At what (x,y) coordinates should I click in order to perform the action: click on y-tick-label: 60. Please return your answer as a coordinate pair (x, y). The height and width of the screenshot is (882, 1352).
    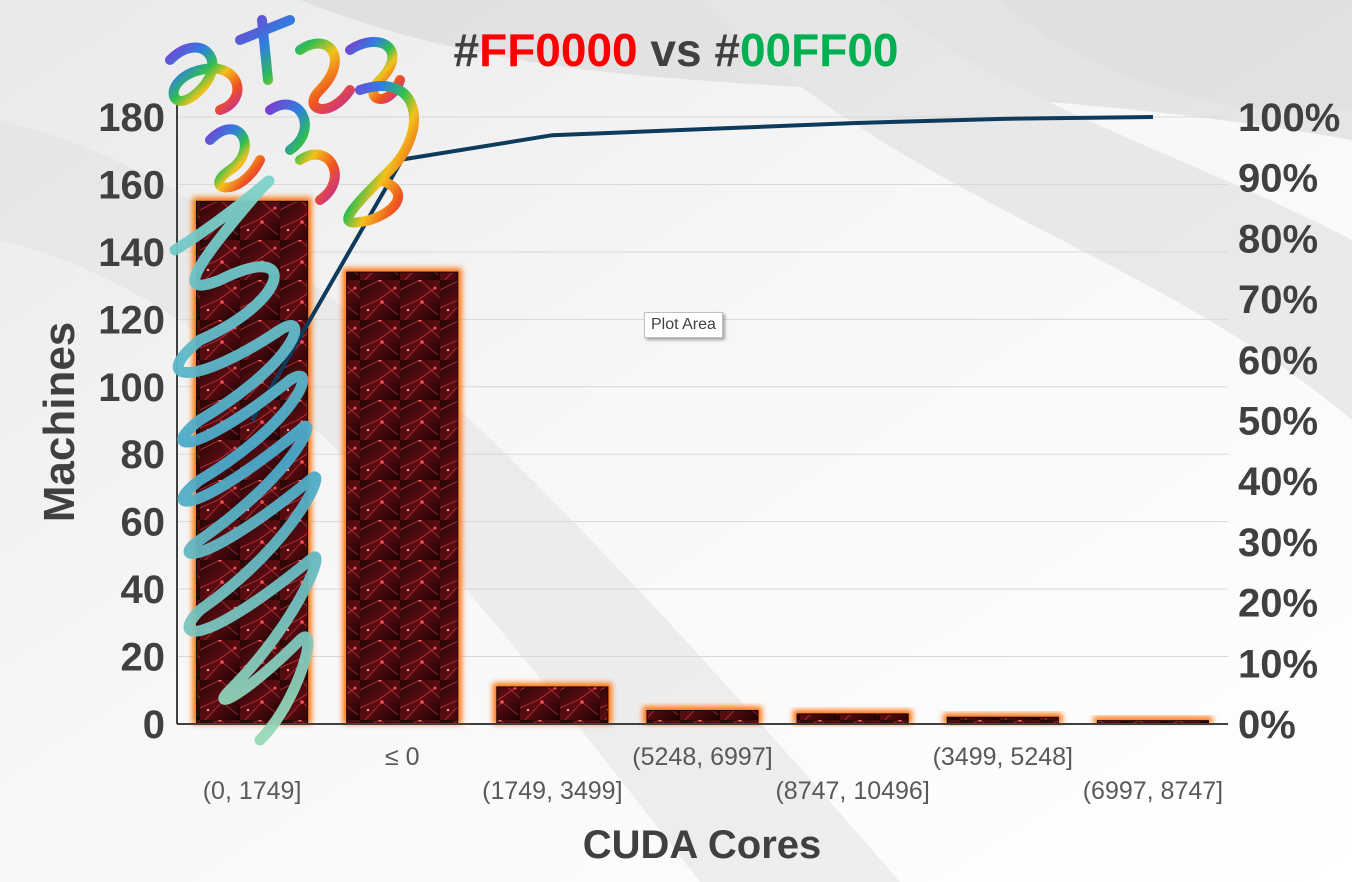
    Looking at the image, I should click on (143, 523).